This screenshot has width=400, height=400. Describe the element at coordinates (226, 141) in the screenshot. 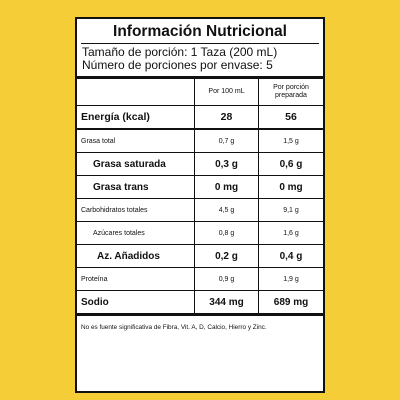

I see `value-per-100: 0,7 g` at that location.